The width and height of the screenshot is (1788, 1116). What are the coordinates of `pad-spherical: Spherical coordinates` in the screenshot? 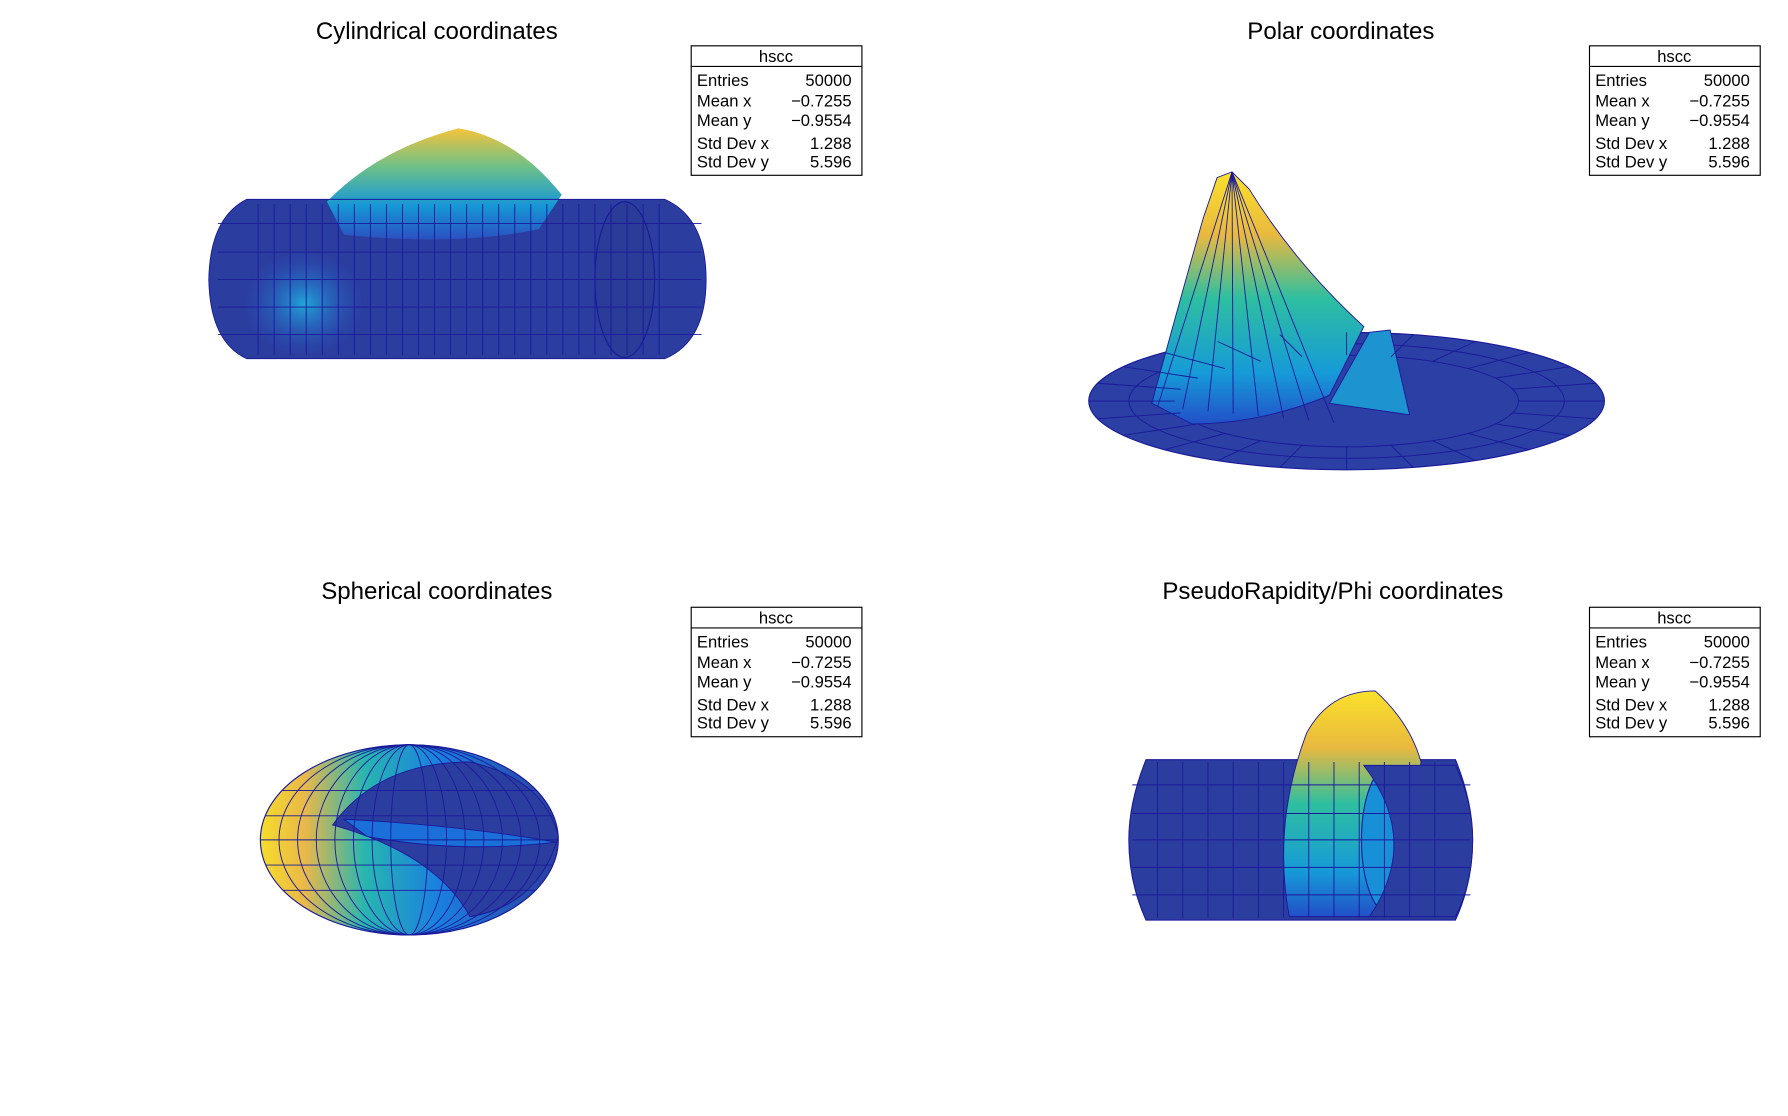 It's located at (409, 757).